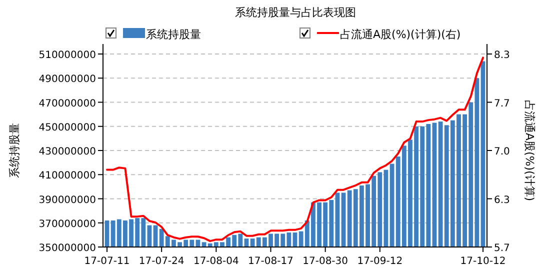  I want to click on y2-tick-label: 7.0, so click(502, 152).